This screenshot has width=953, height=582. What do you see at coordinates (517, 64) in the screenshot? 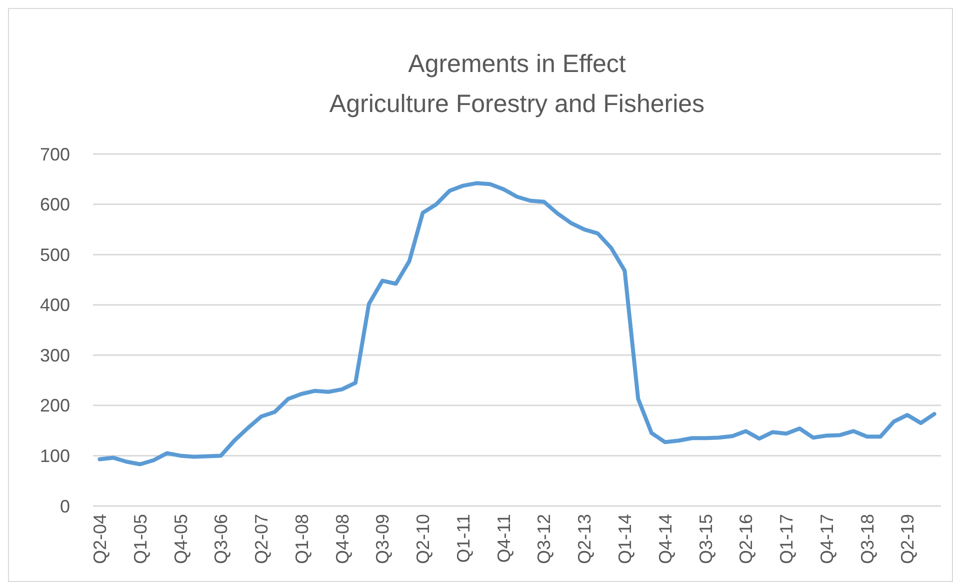
I see `chart-title: Agrements in Effect` at bounding box center [517, 64].